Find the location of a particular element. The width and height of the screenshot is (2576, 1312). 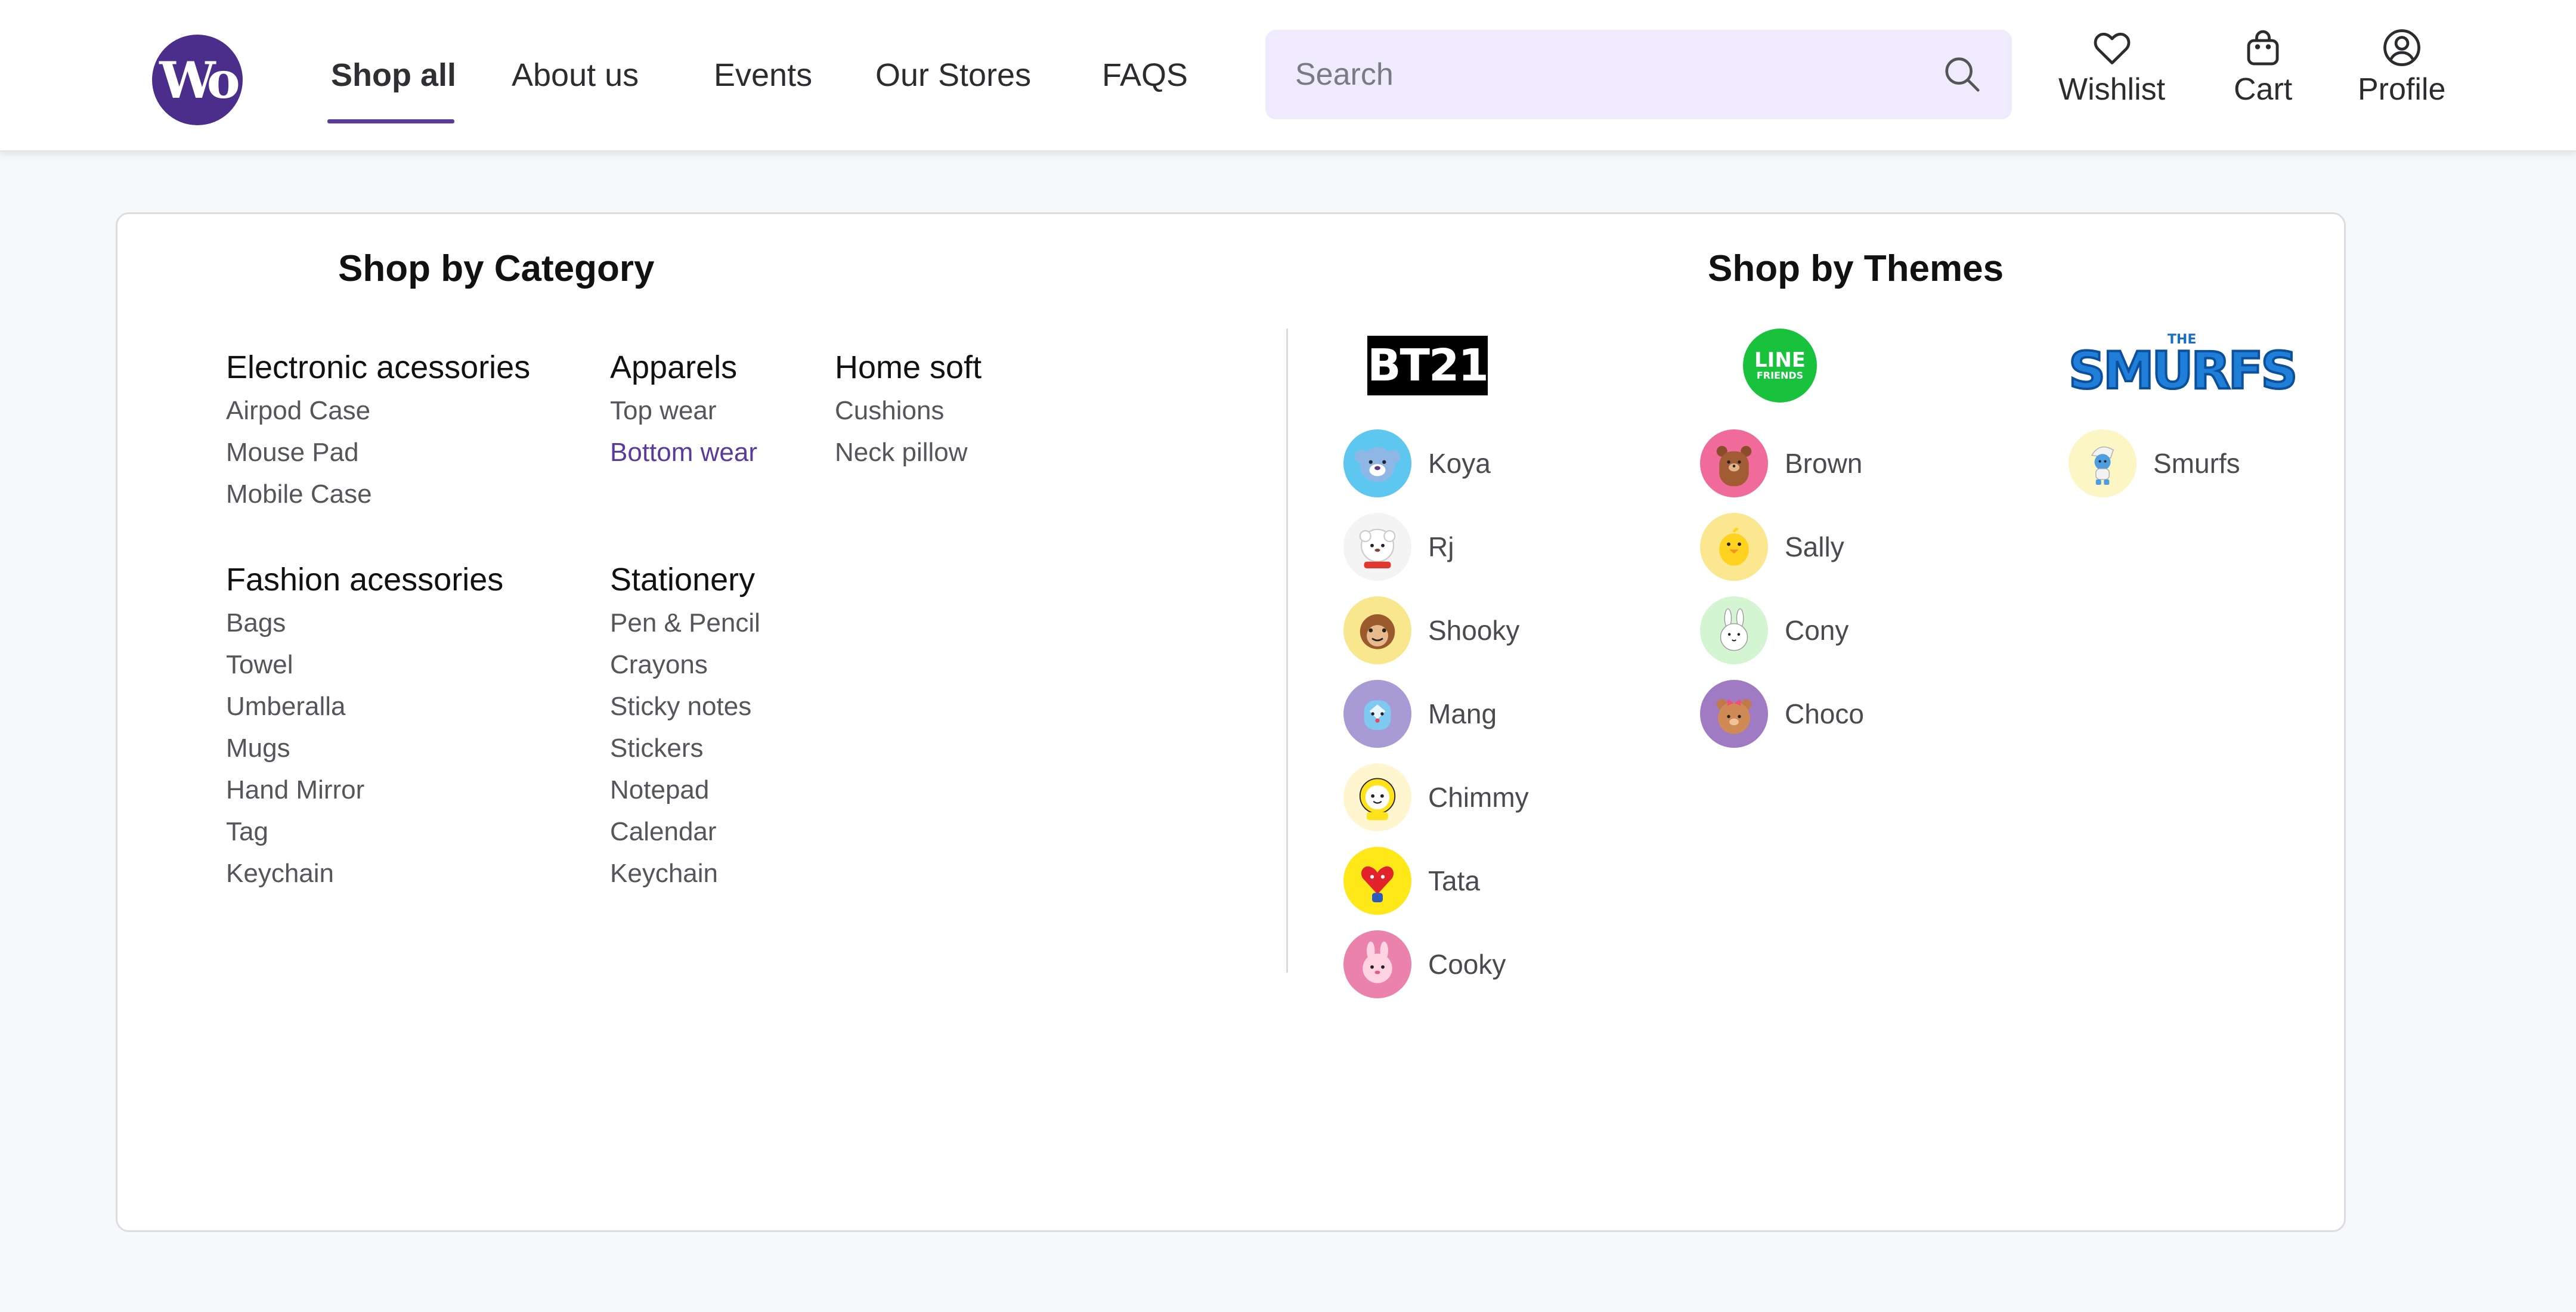

character-name: Sally is located at coordinates (1815, 546).